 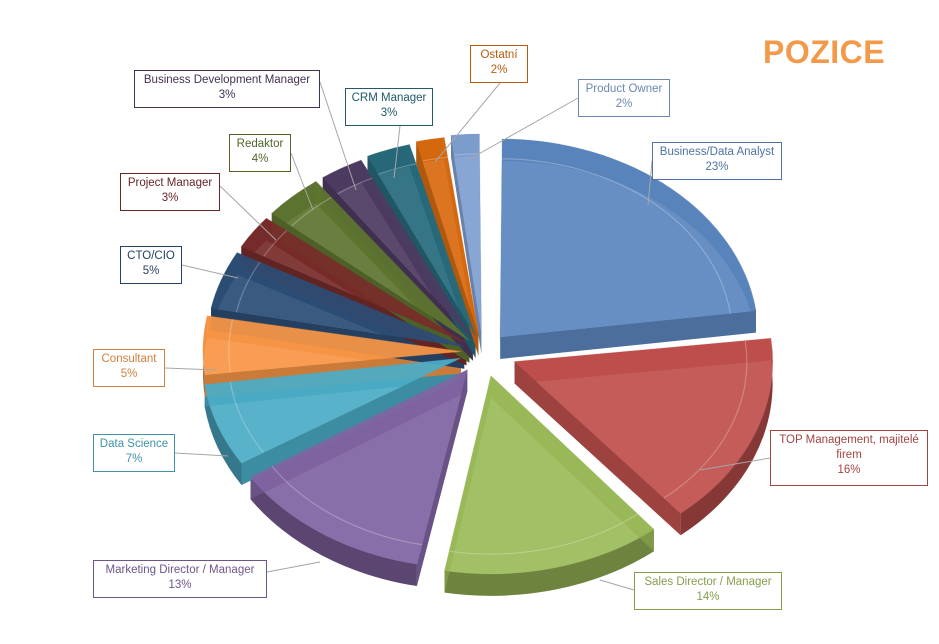 What do you see at coordinates (129, 359) in the screenshot?
I see `data-label-category: Consultant` at bounding box center [129, 359].